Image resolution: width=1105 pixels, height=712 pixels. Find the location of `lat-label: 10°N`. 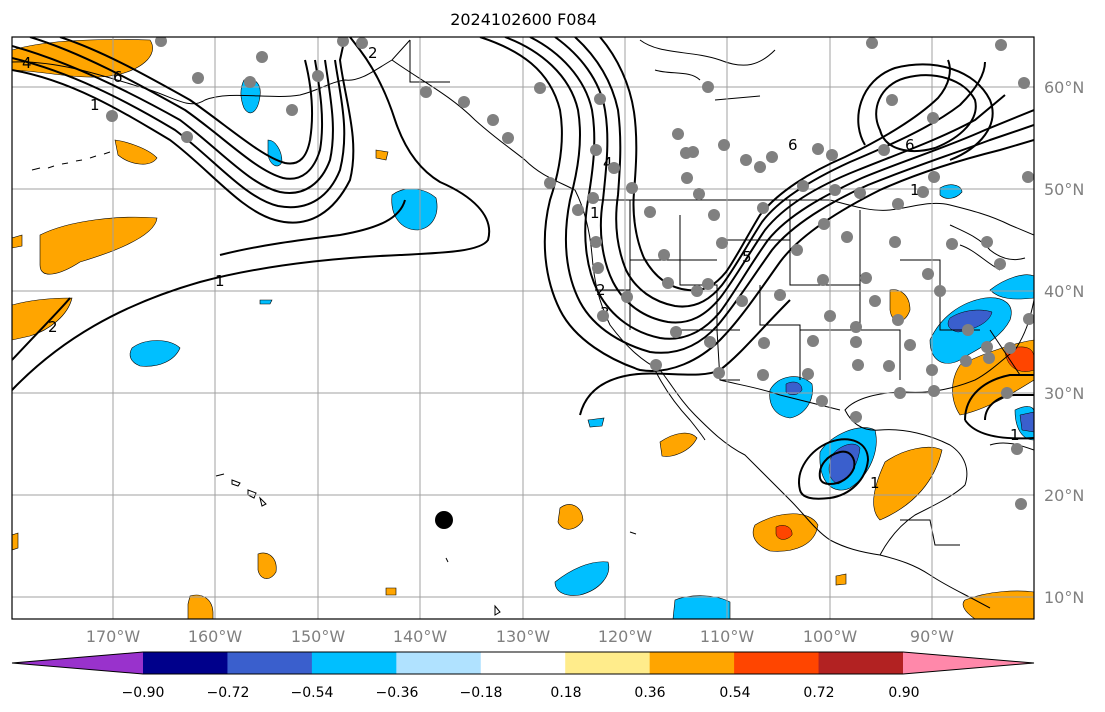

lat-label: 10°N is located at coordinates (1064, 597).